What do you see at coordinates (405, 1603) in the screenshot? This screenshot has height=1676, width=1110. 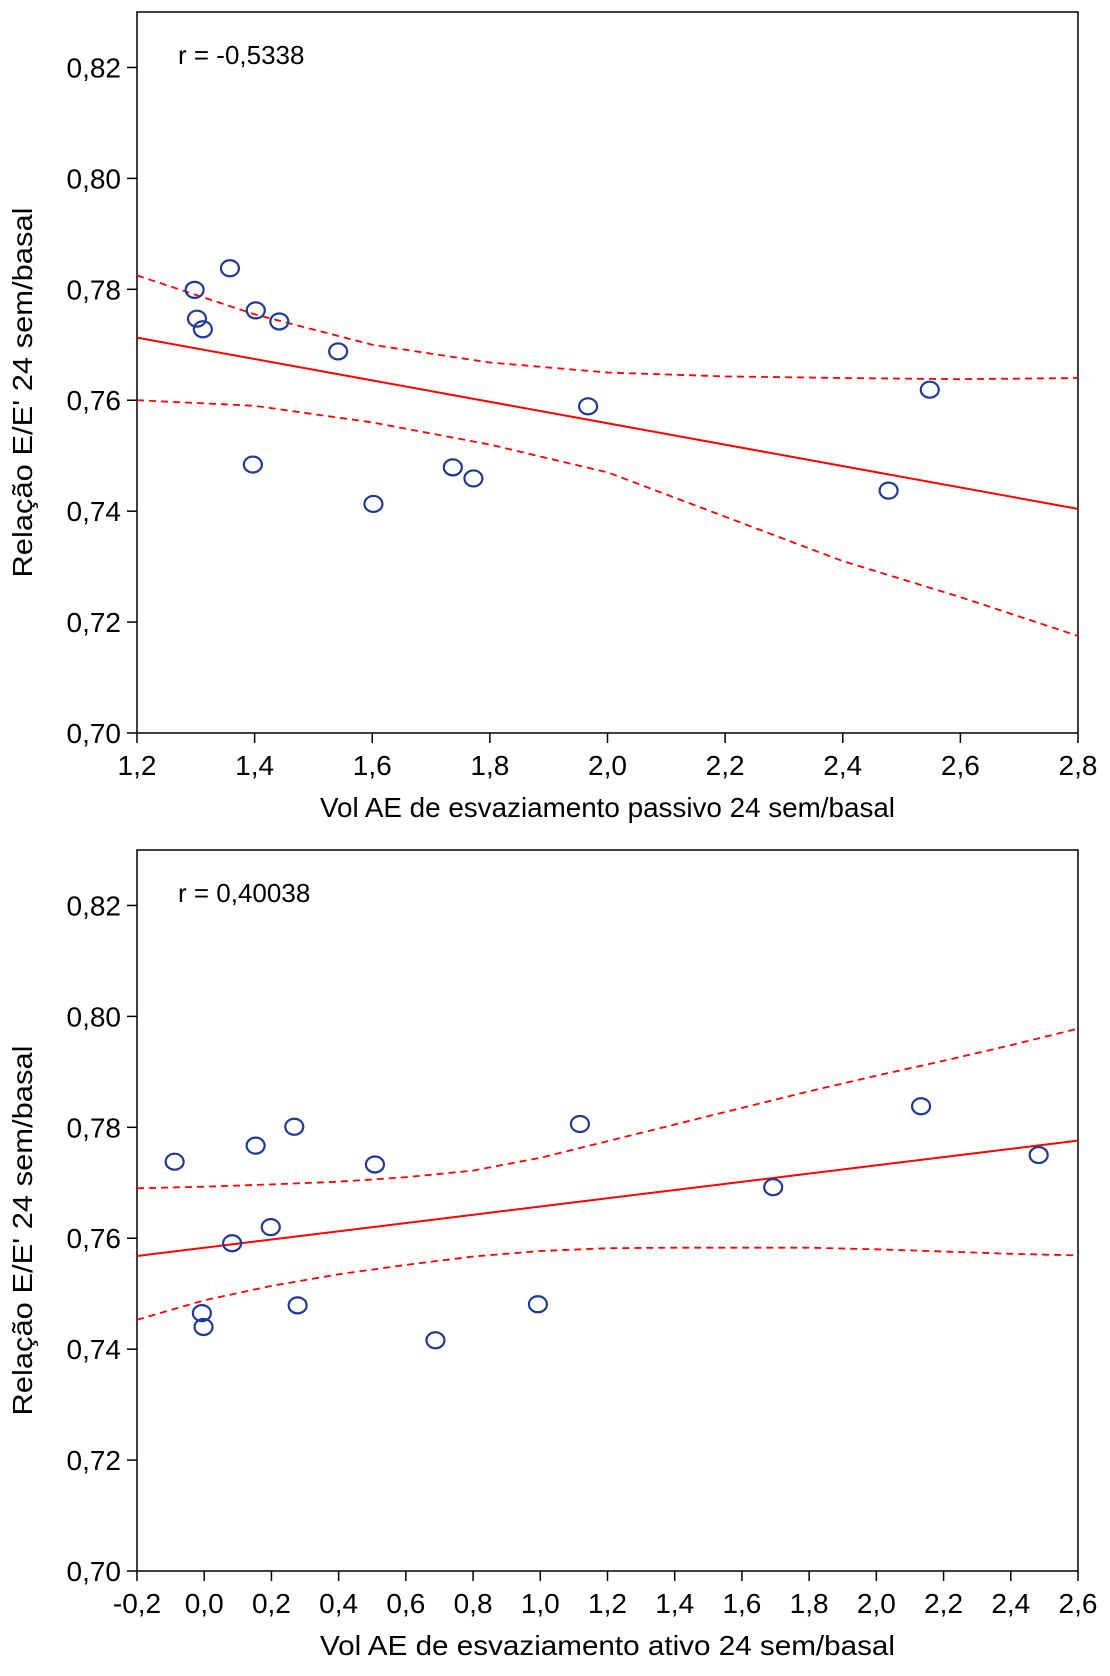 I see `x-tick-label: 0,6` at bounding box center [405, 1603].